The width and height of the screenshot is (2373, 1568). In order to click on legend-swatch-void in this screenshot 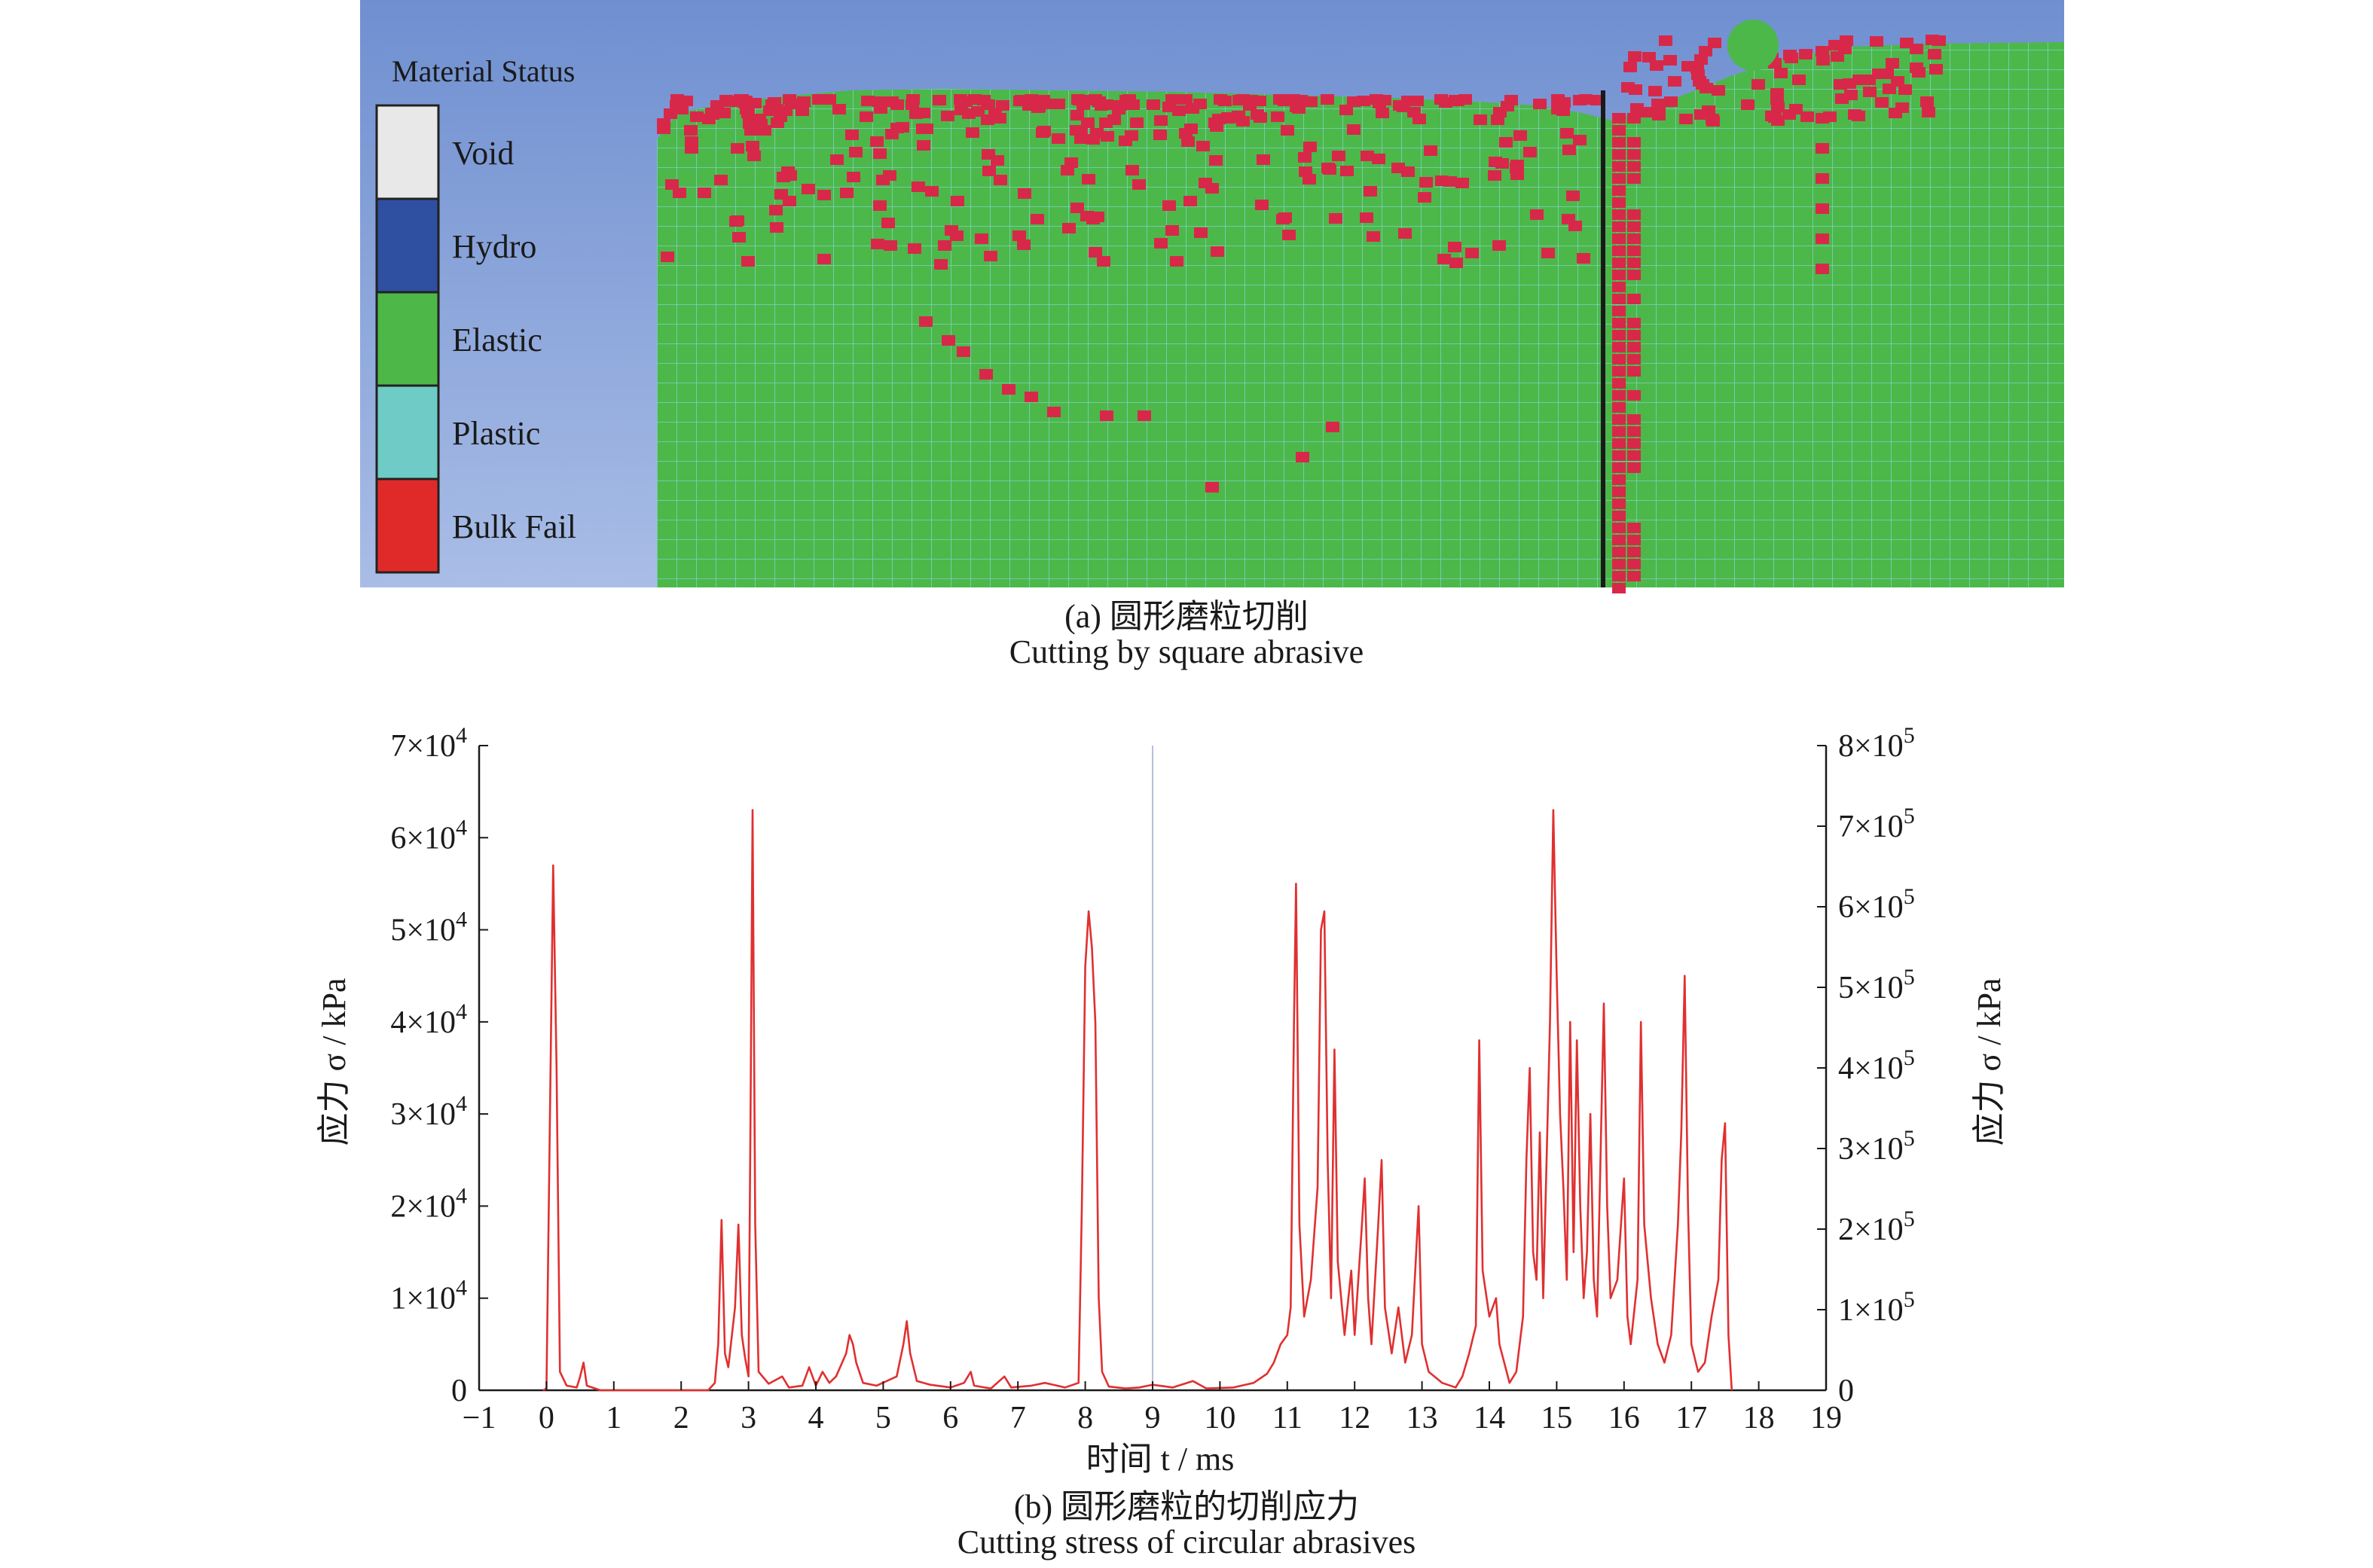, I will do `click(407, 152)`.